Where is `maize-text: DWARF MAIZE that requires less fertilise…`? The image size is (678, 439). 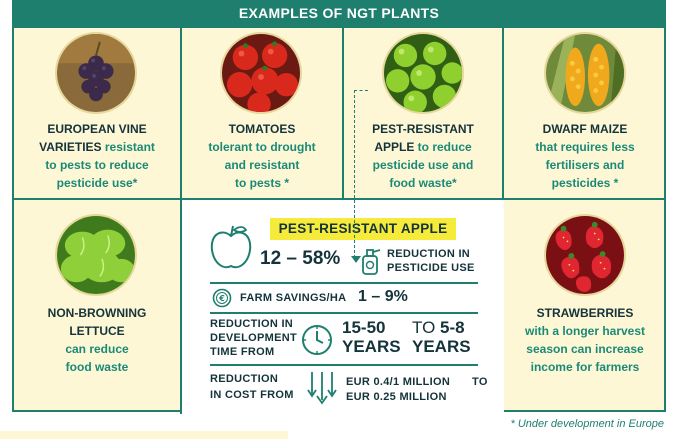
maize-text: DWARF MAIZE that requires less fertilise… is located at coordinates (585, 156).